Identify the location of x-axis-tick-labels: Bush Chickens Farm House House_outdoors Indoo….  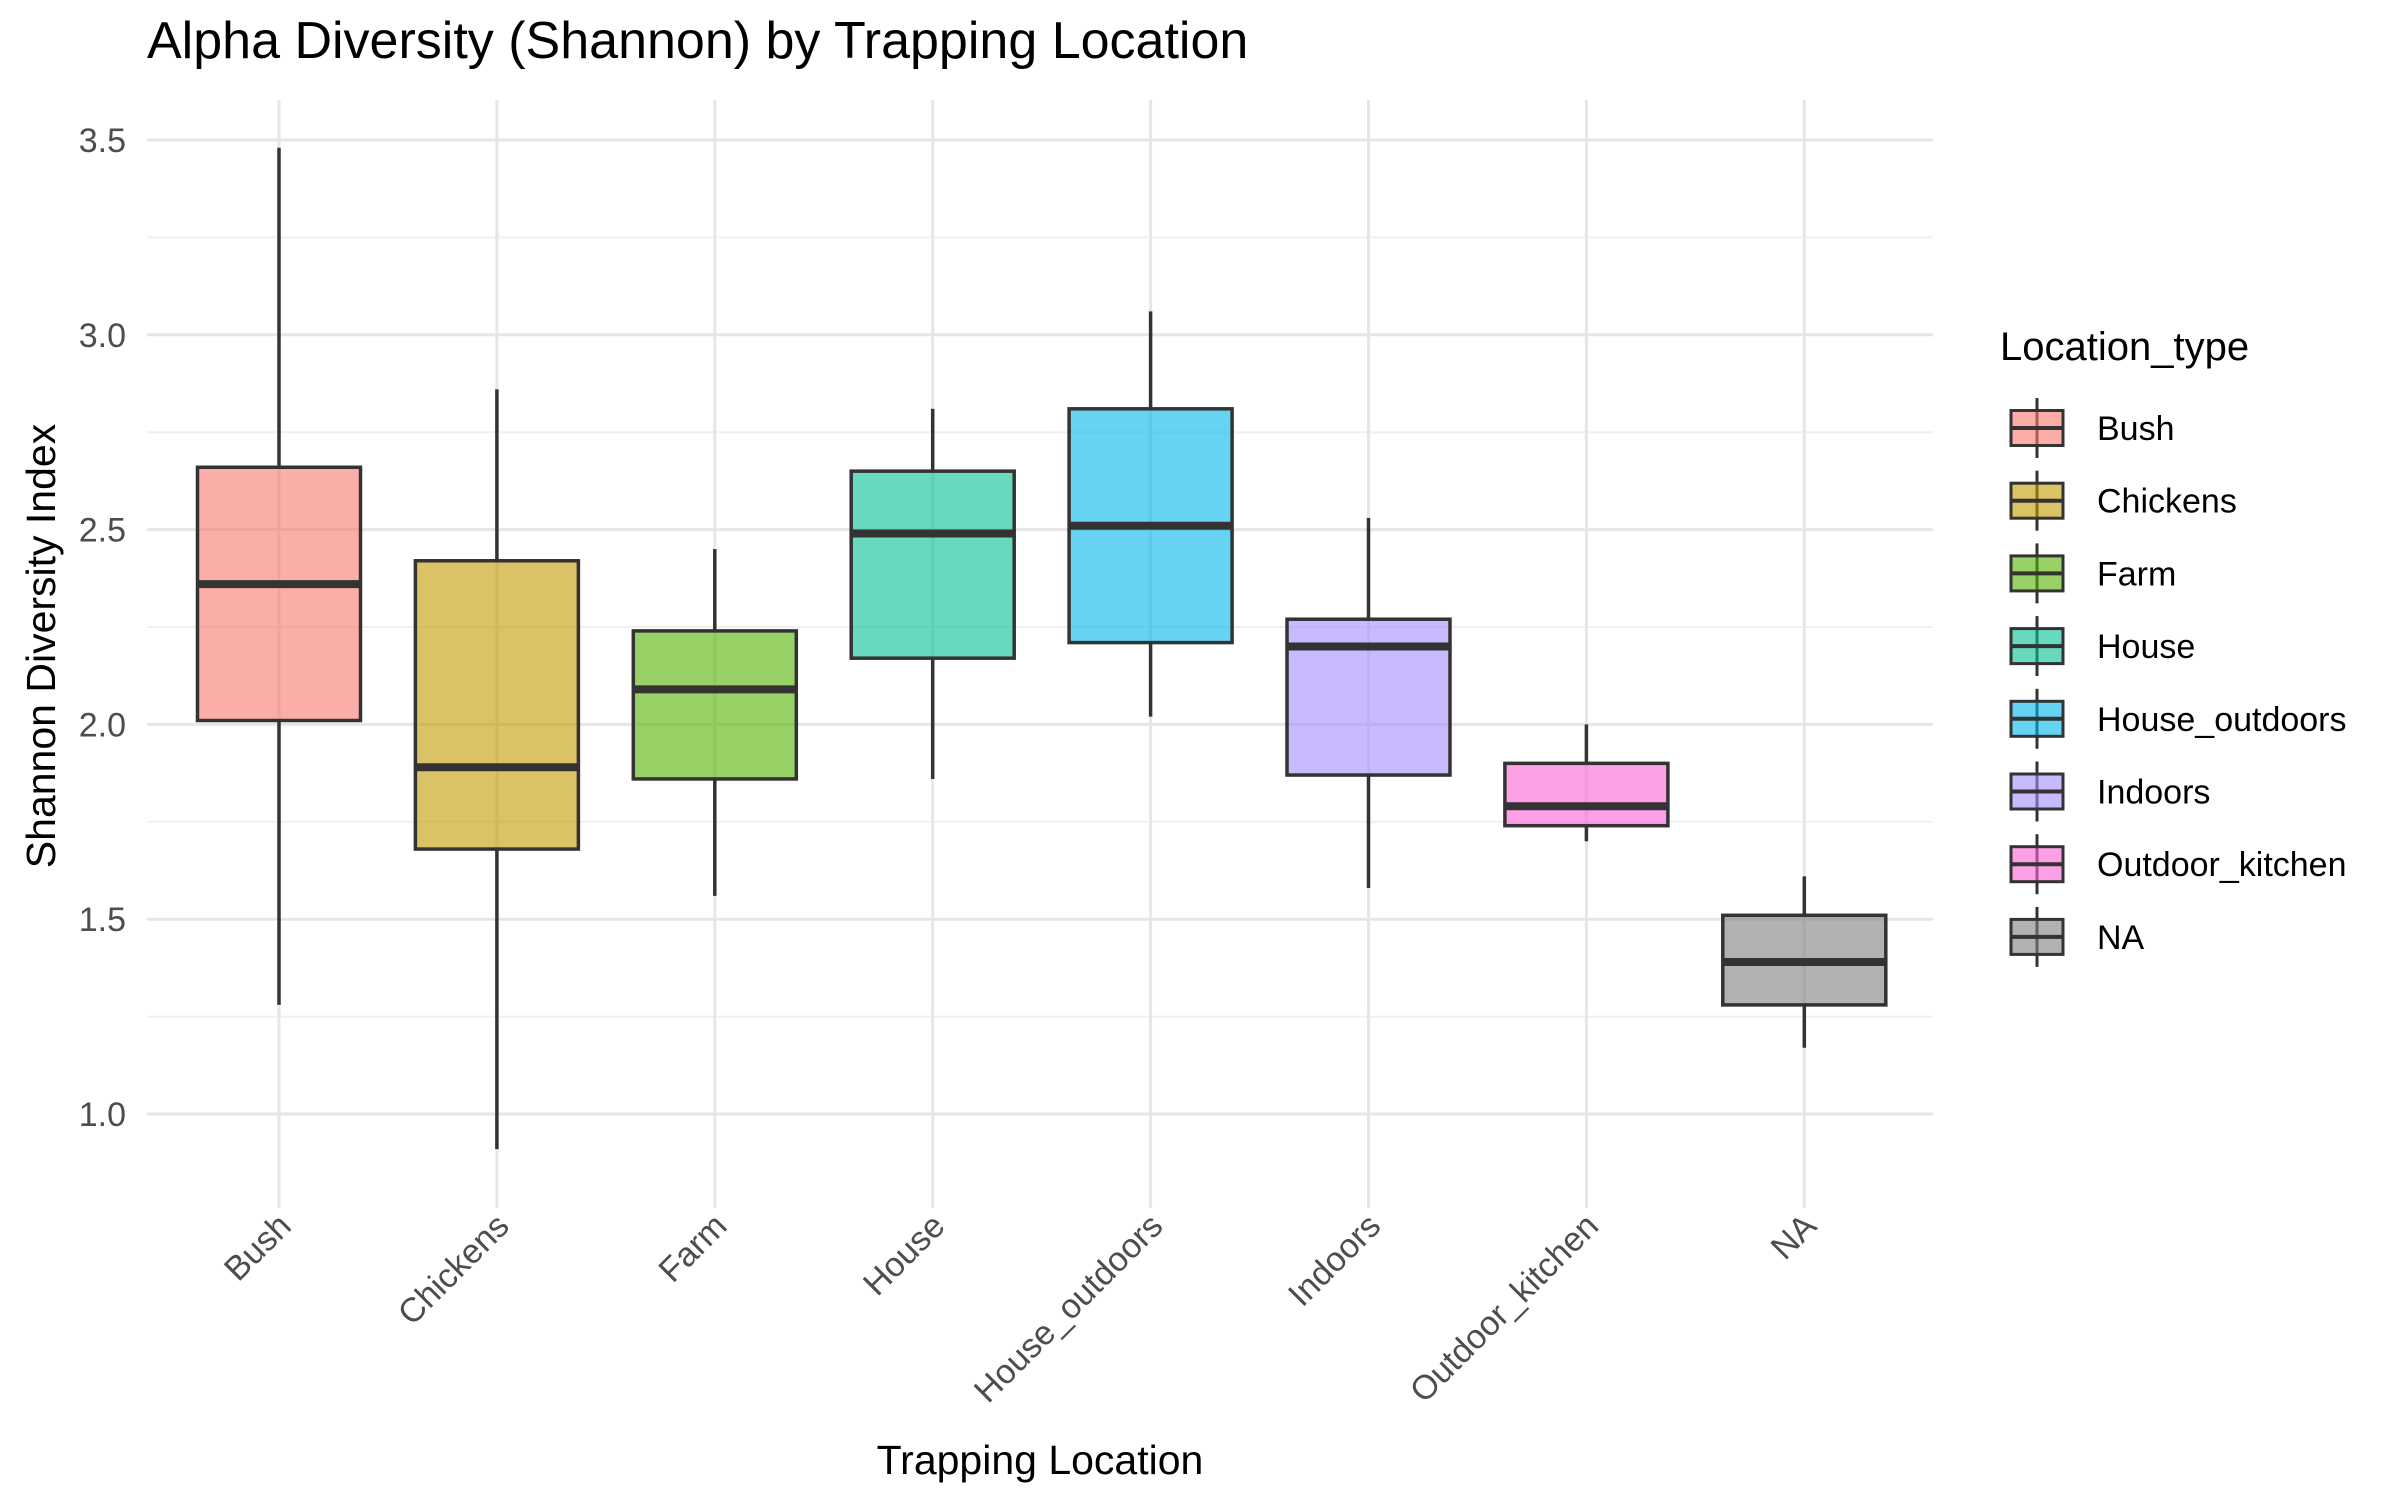
(1020, 1309).